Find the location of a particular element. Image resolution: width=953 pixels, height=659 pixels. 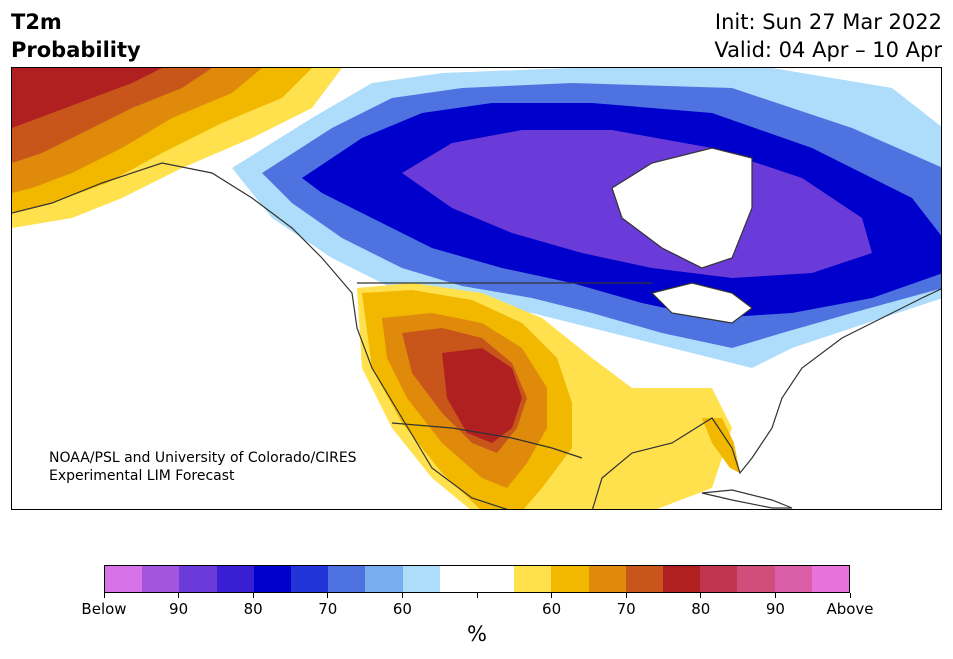

cuba-outline is located at coordinates (747, 499).